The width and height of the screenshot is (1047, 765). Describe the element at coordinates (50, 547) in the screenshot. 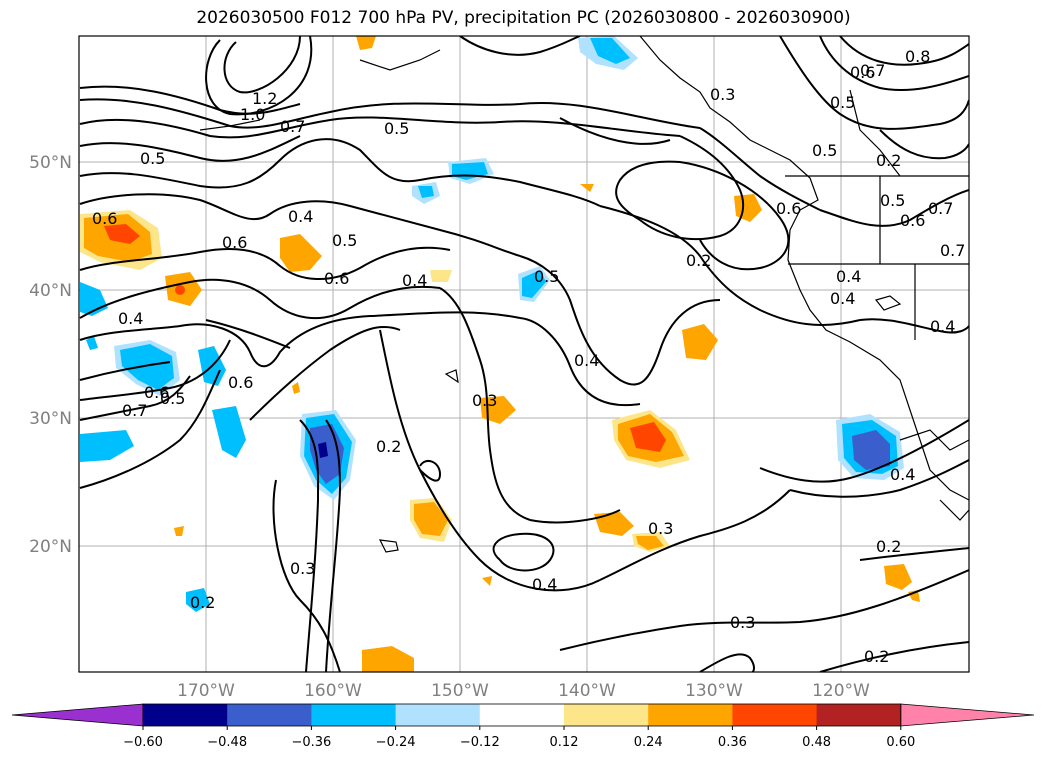

I see `lat-tick-label: 20°N` at that location.